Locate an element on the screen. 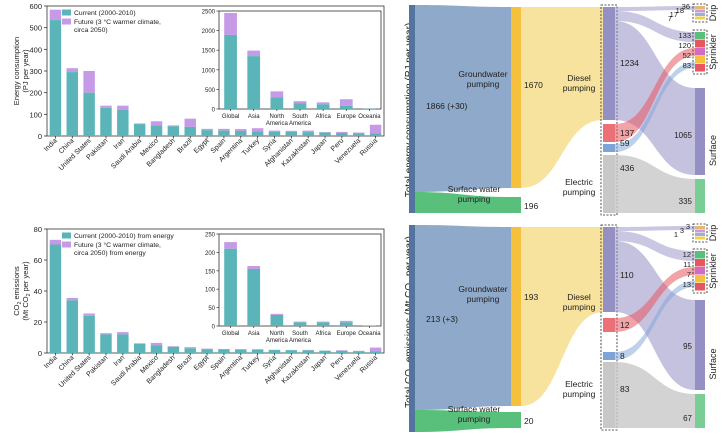 This screenshot has height=441, width=727. value-drip: 3 is located at coordinates (688, 226).